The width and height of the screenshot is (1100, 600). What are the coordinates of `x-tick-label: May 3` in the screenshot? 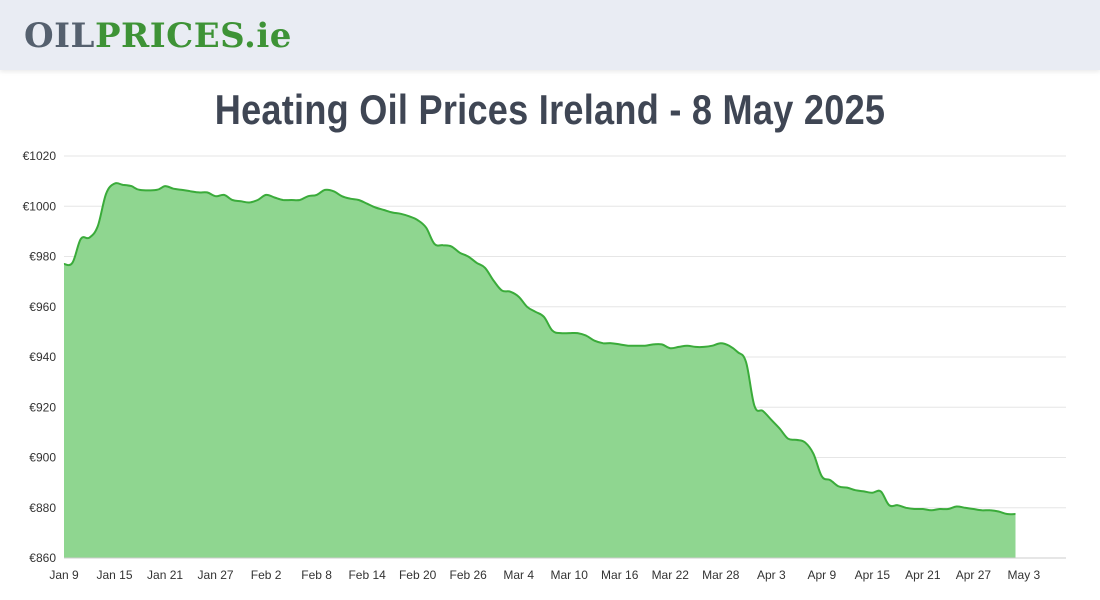 It's located at (1024, 575).